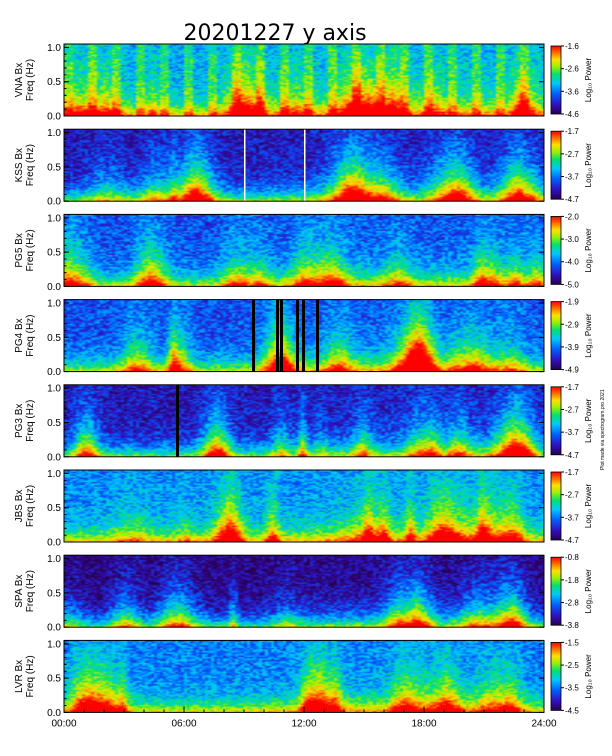  Describe the element at coordinates (572, 284) in the screenshot. I see `colorbar-tick-label: -5.0` at that location.